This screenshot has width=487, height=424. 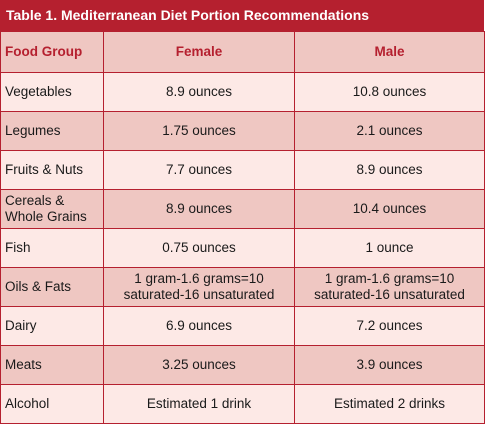 What do you see at coordinates (52, 209) in the screenshot?
I see `food-group-cell: Cereals & Whole Grains` at bounding box center [52, 209].